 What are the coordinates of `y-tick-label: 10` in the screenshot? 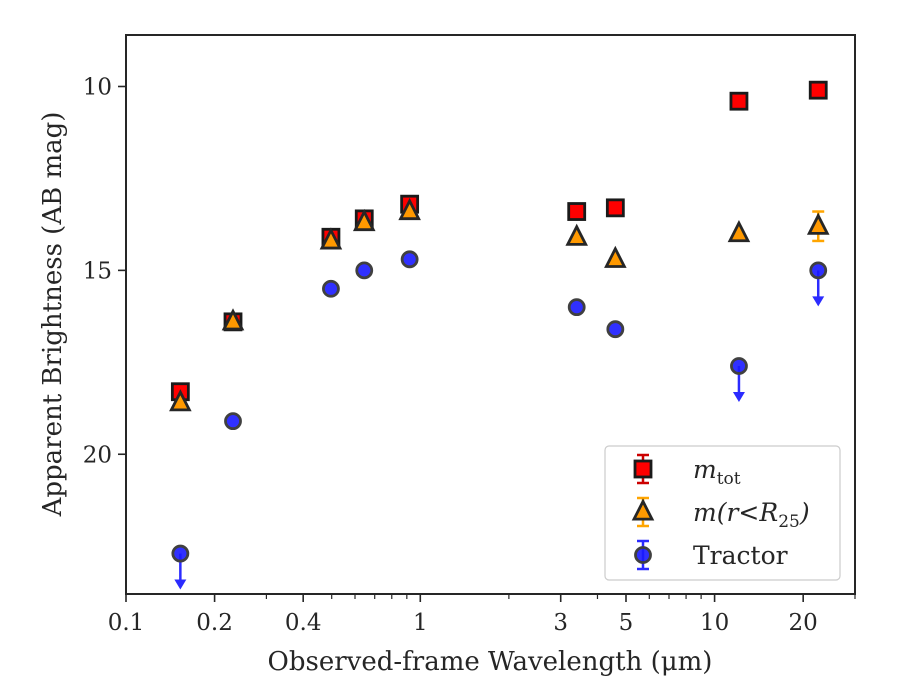 It's located at (97, 87).